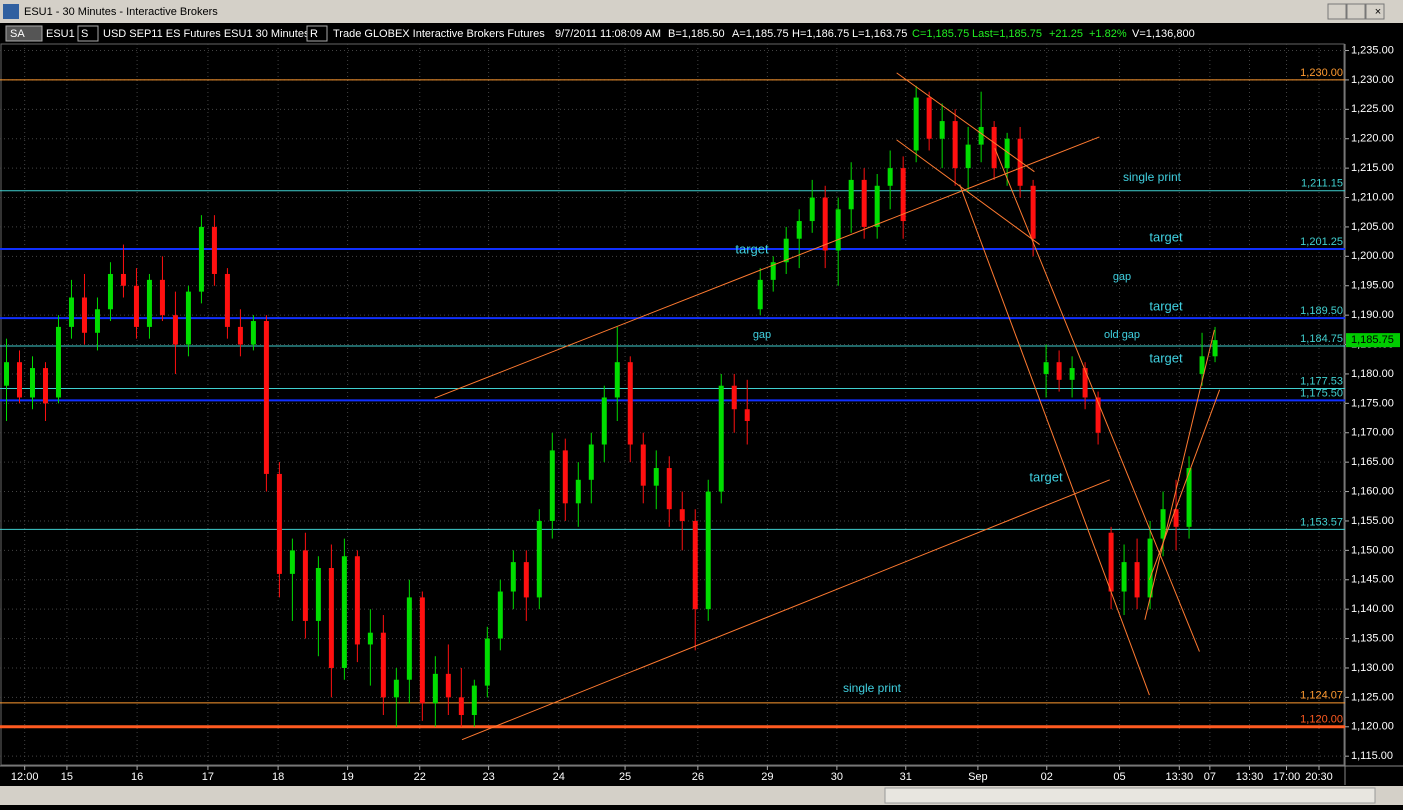 This screenshot has width=1403, height=810. I want to click on level-label: 1,189.50, so click(1321, 311).